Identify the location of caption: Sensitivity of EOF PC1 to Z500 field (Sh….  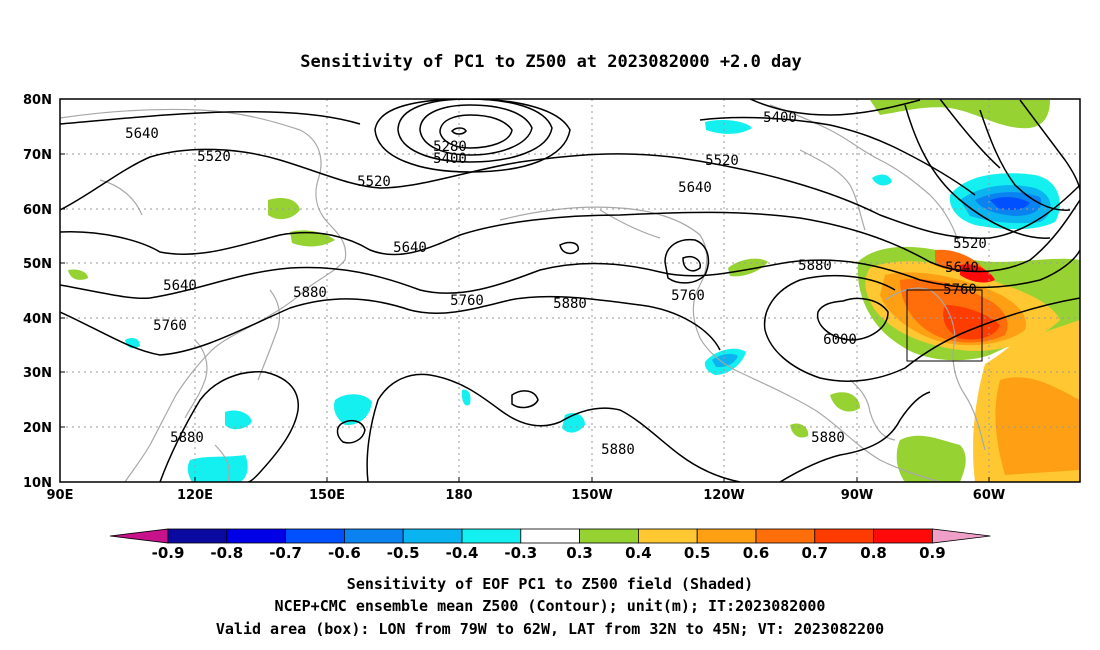
(550, 606).